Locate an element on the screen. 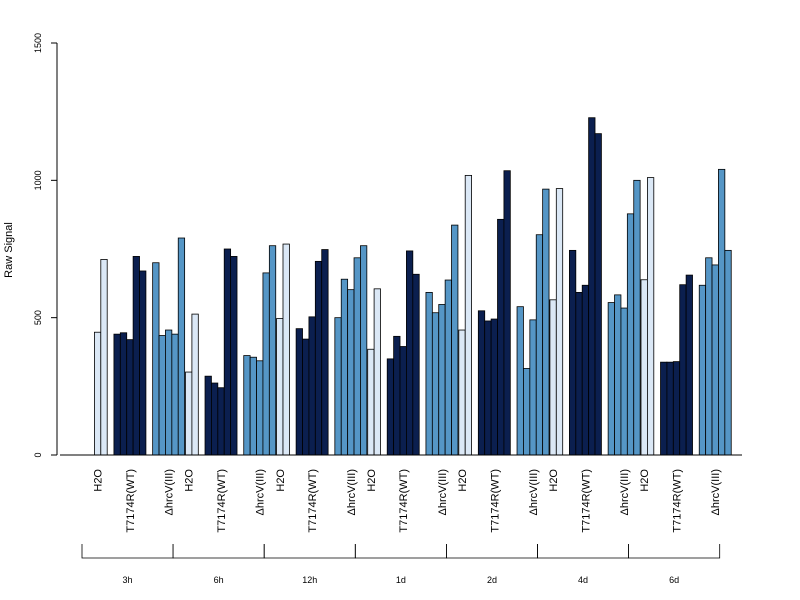  time-brackets: 3h 6h 12h 1d 2d 4d 6d is located at coordinates (401, 564).